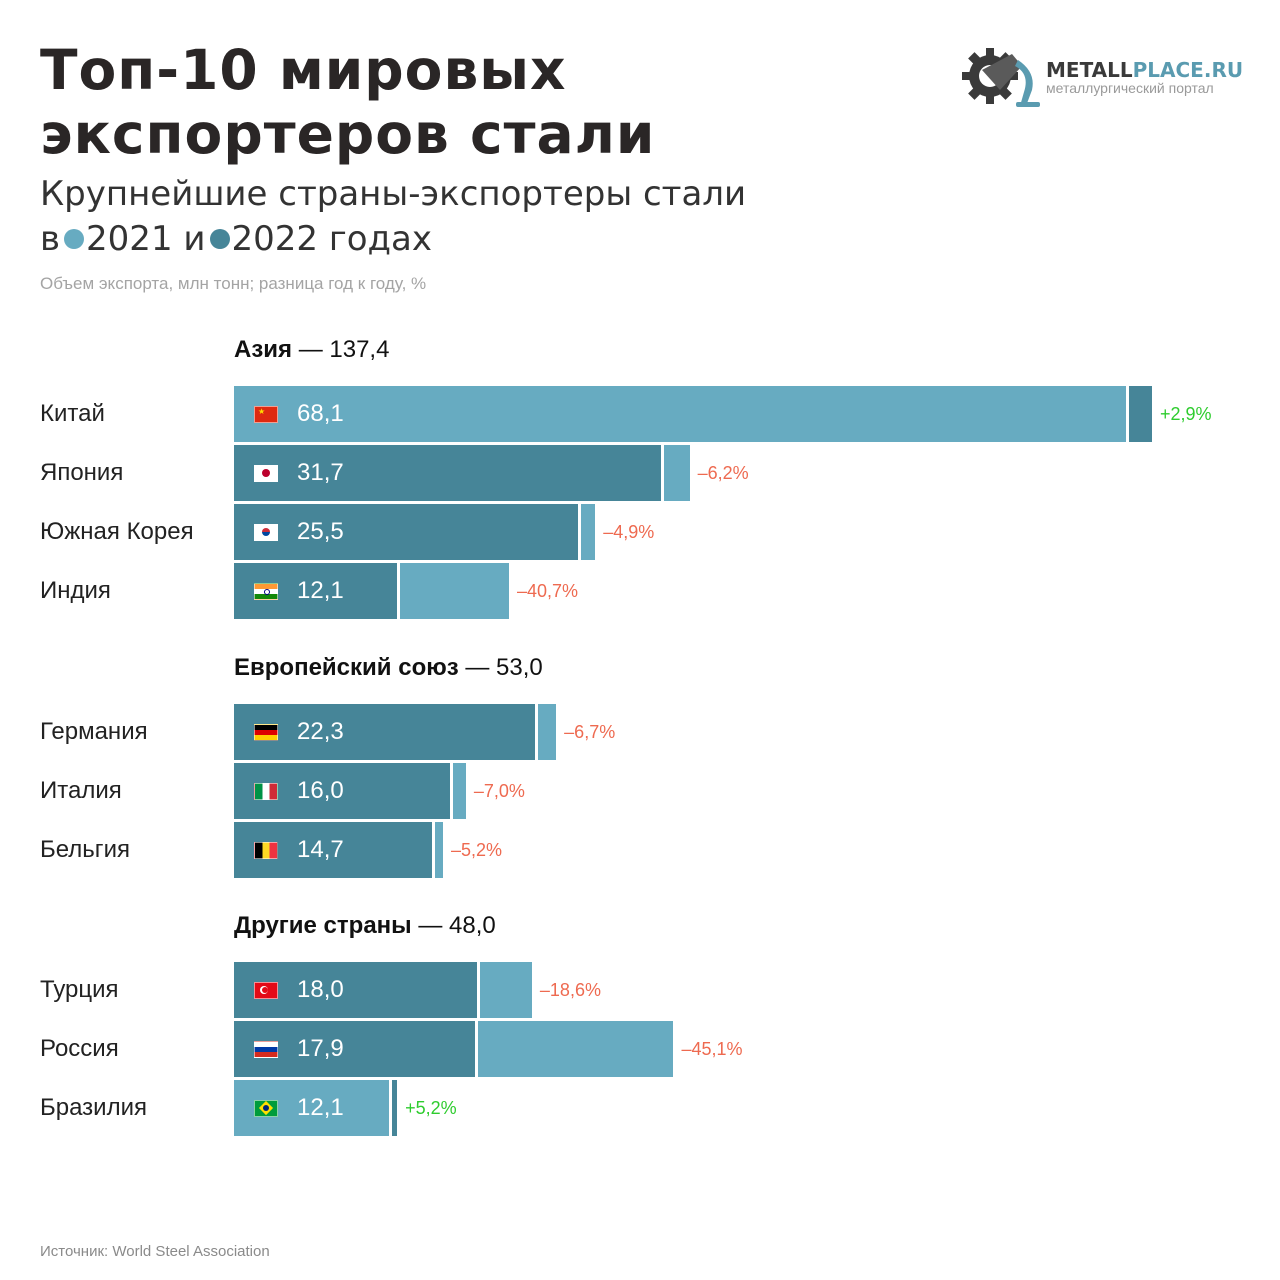  I want to click on group-title: Другие страны — 48,0, so click(365, 926).